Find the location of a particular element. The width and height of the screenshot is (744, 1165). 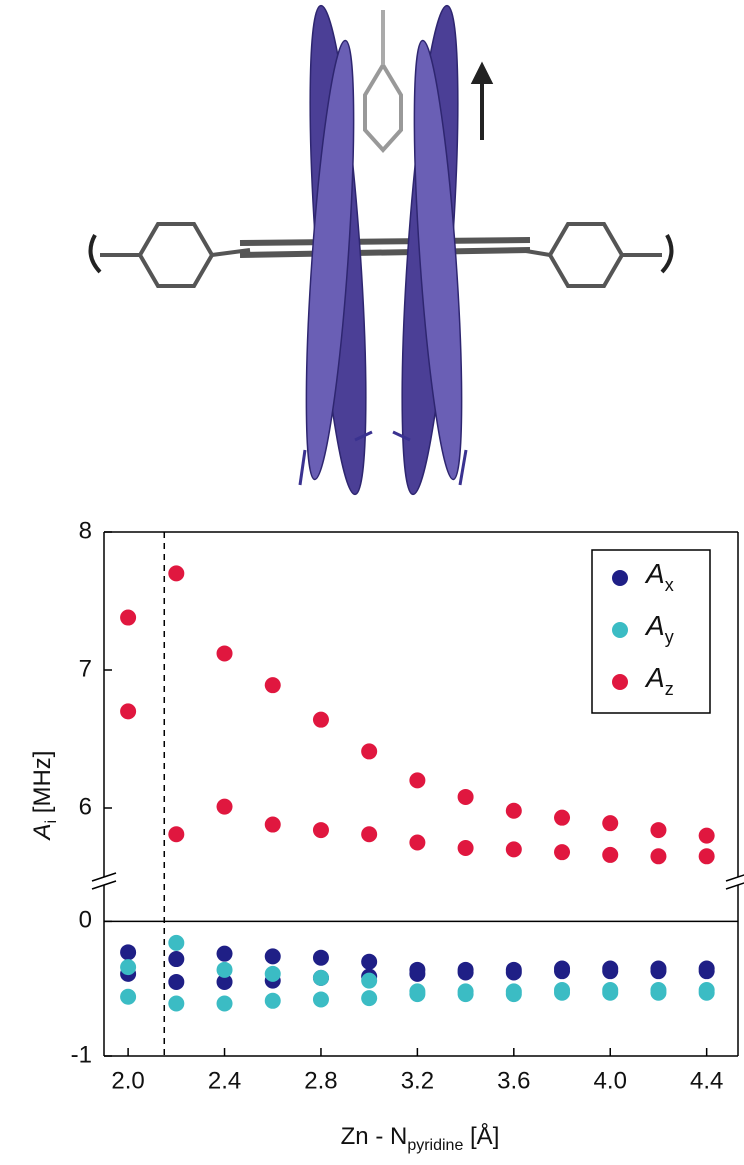

x-tick-label: 2.4 is located at coordinates (224, 1080).